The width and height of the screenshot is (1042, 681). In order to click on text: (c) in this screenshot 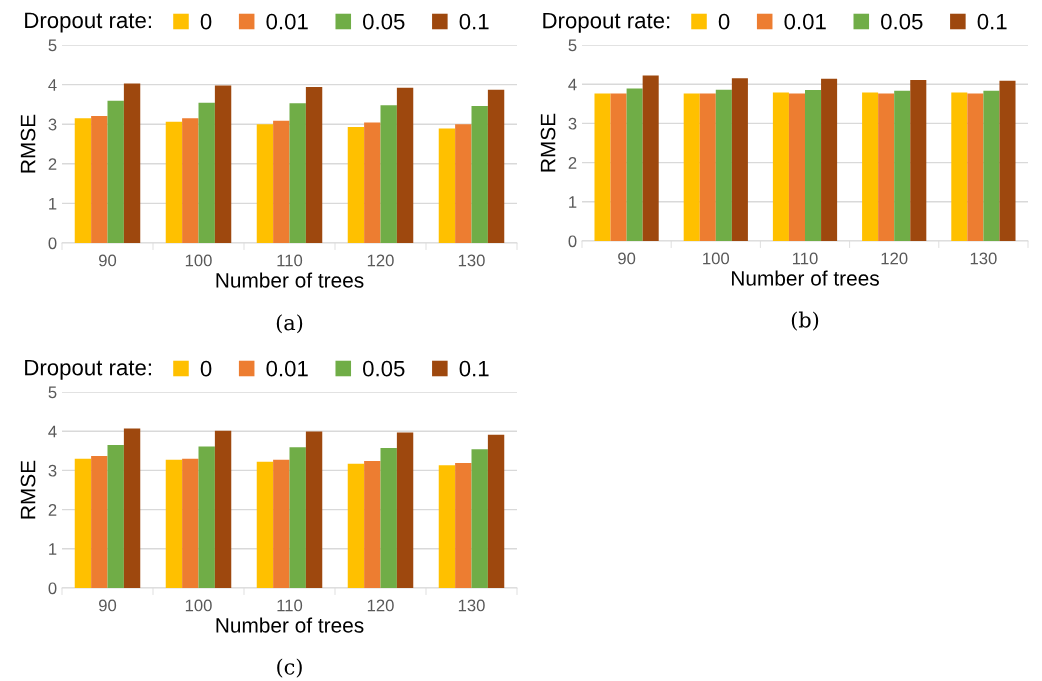, I will do `click(289, 668)`.